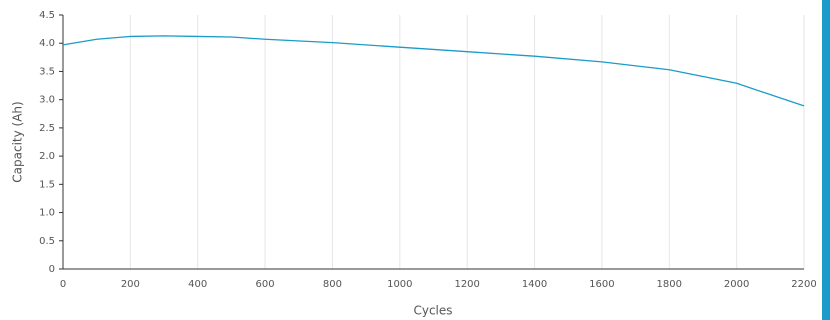 Image resolution: width=830 pixels, height=320 pixels. What do you see at coordinates (130, 284) in the screenshot?
I see `x-tick-label: 200` at bounding box center [130, 284].